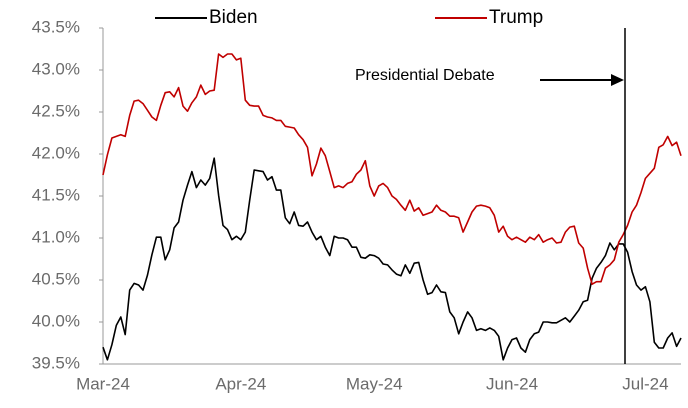 Image resolution: width=688 pixels, height=408 pixels. What do you see at coordinates (56, 278) in the screenshot?
I see `y-tick-label: 40.5%` at bounding box center [56, 278].